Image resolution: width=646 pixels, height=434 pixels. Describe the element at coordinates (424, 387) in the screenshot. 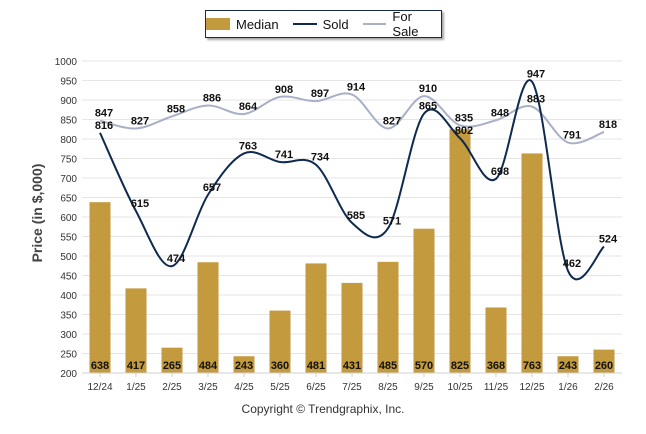

I see `x-tick-label: 9/25` at that location.